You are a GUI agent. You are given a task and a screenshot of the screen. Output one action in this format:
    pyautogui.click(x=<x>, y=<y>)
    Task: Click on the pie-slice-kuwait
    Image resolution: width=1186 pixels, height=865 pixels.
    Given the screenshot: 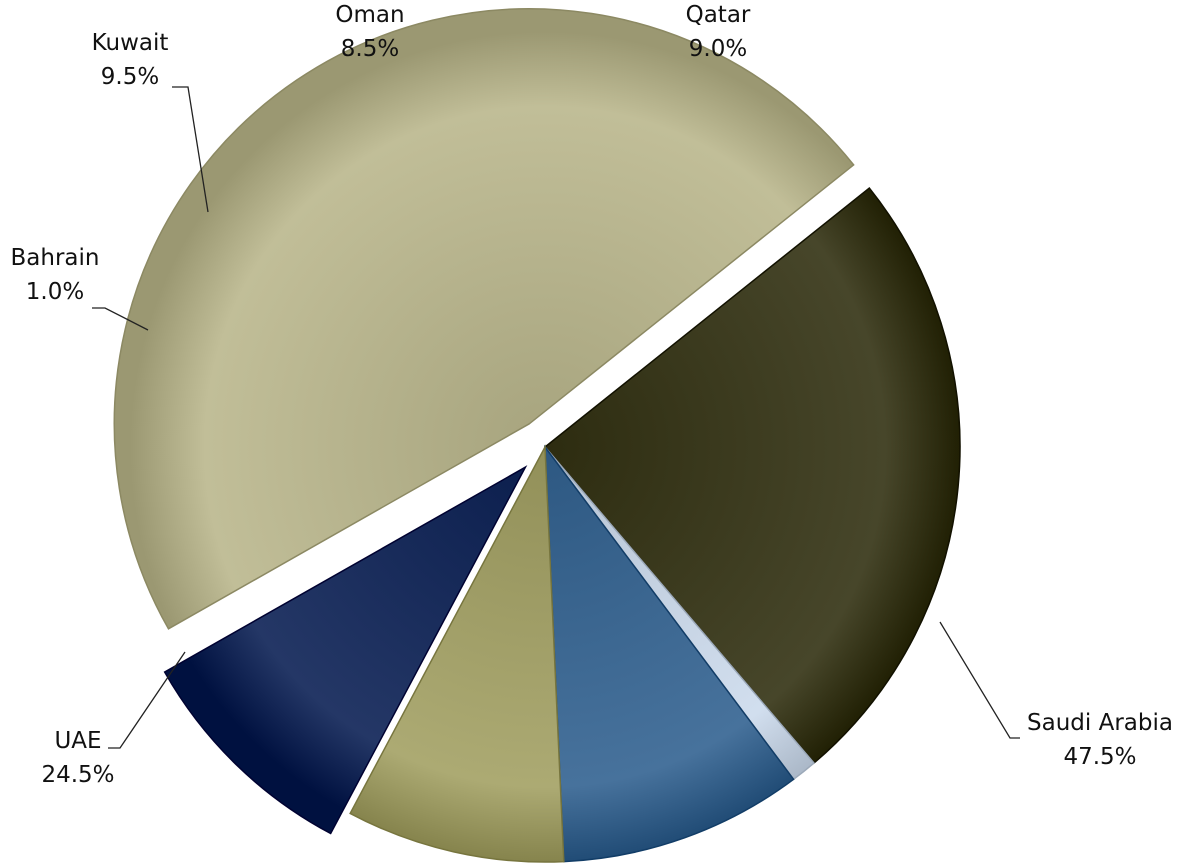 What is the action you would take?
    pyautogui.click(x=669, y=653)
    